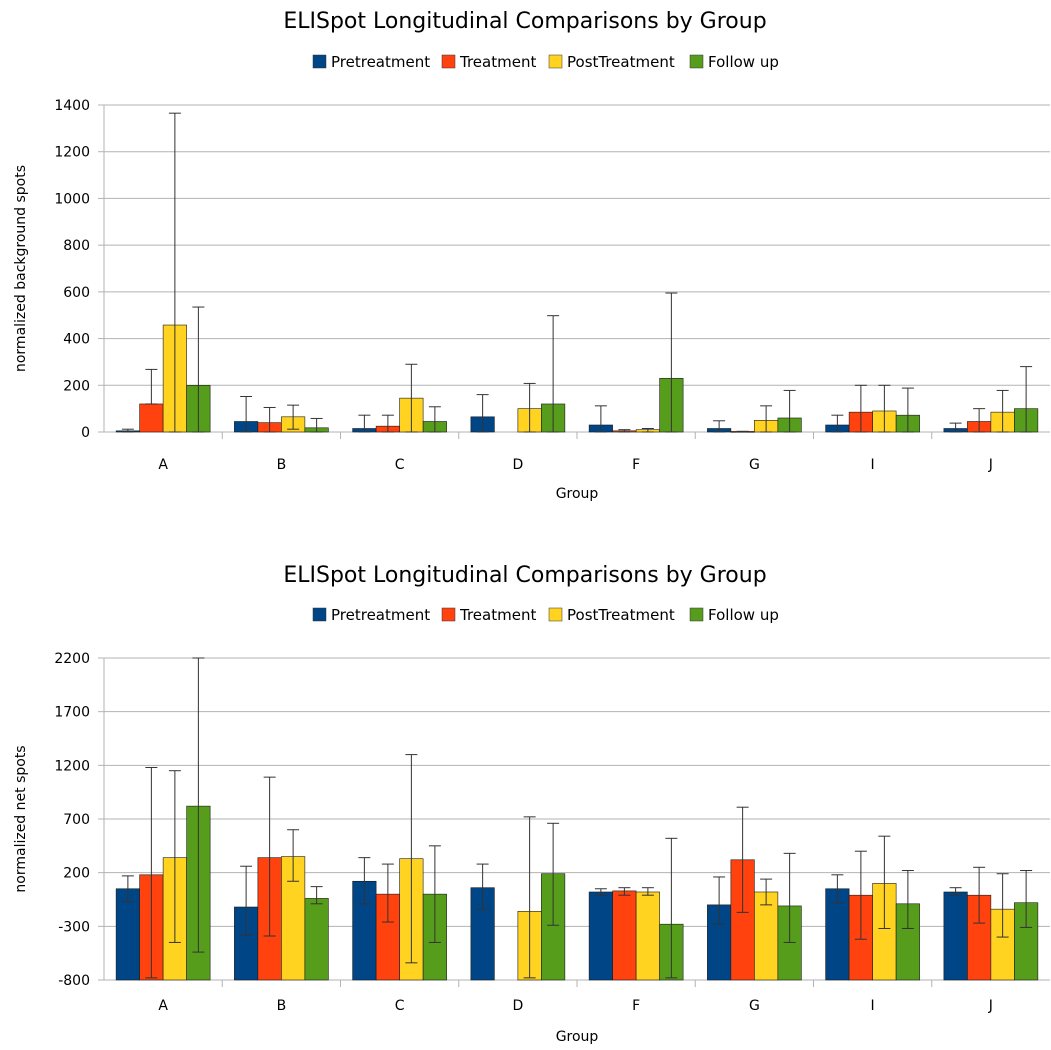 The image size is (1051, 1050). I want to click on y-tick-label: 800, so click(76, 246).